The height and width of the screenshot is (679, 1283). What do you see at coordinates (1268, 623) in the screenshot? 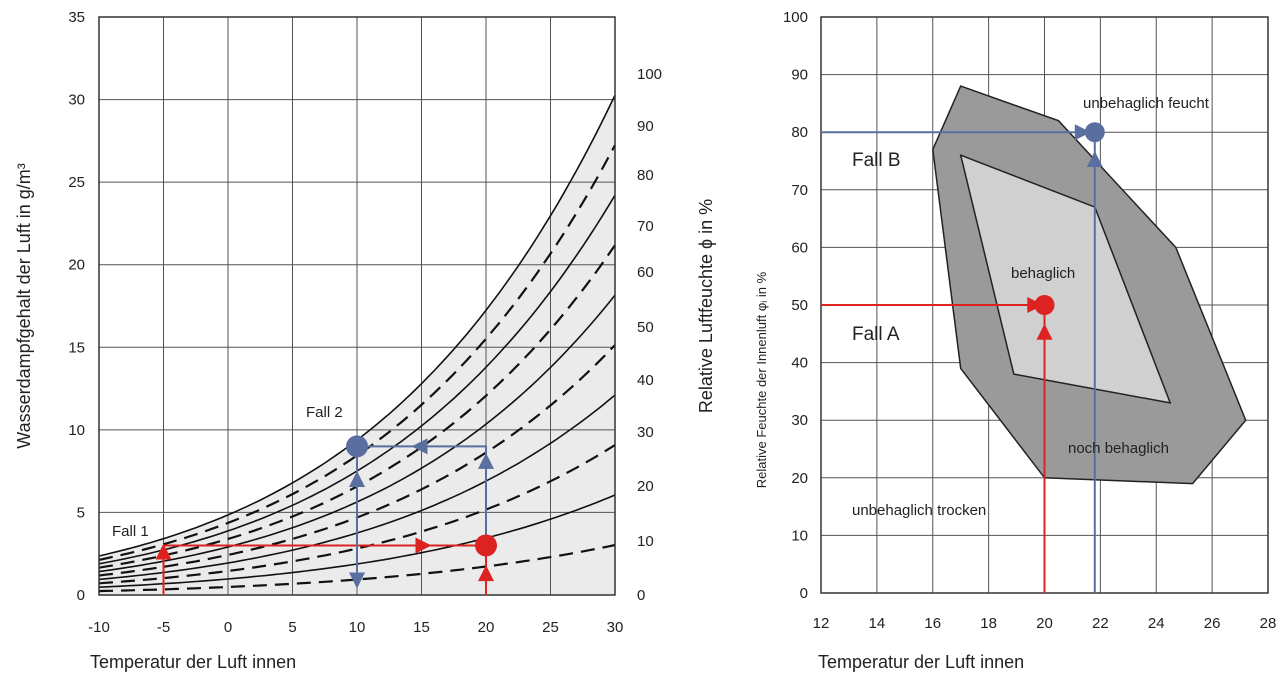
I see `right-x-tick-label: 28` at bounding box center [1268, 623].